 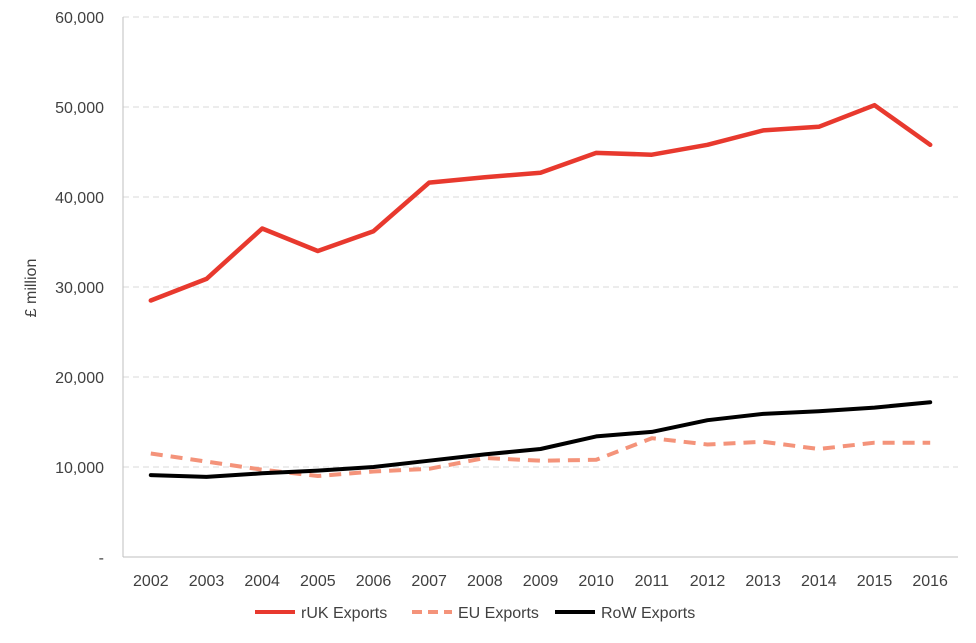 I want to click on y-tick-label: 40,000, so click(x=79, y=198).